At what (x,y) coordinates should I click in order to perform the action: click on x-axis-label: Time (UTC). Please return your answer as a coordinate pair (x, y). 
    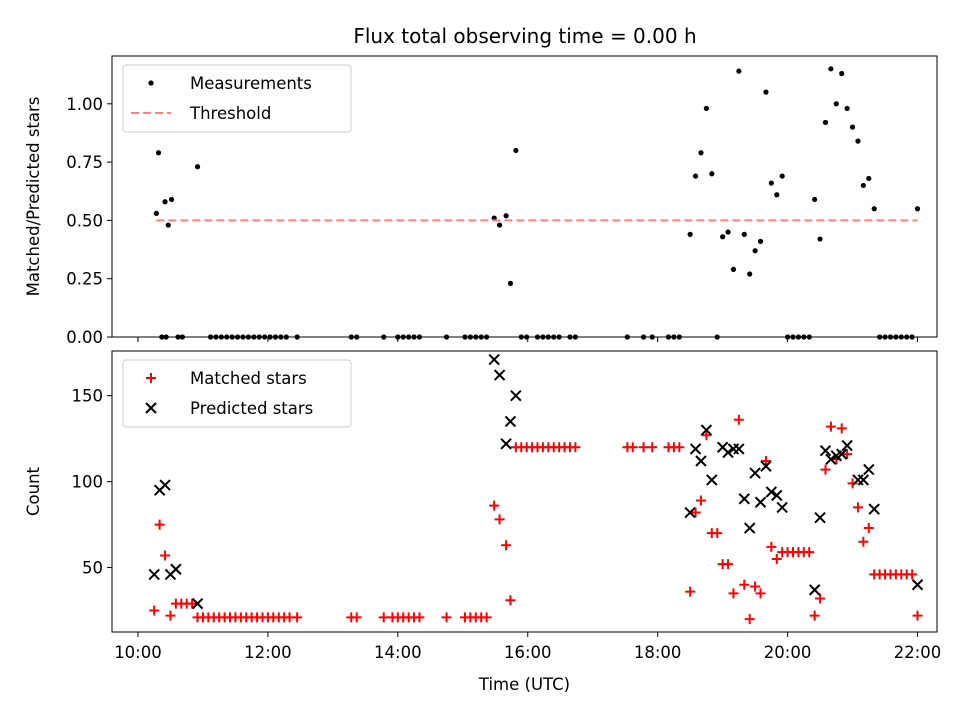
    Looking at the image, I should click on (524, 684).